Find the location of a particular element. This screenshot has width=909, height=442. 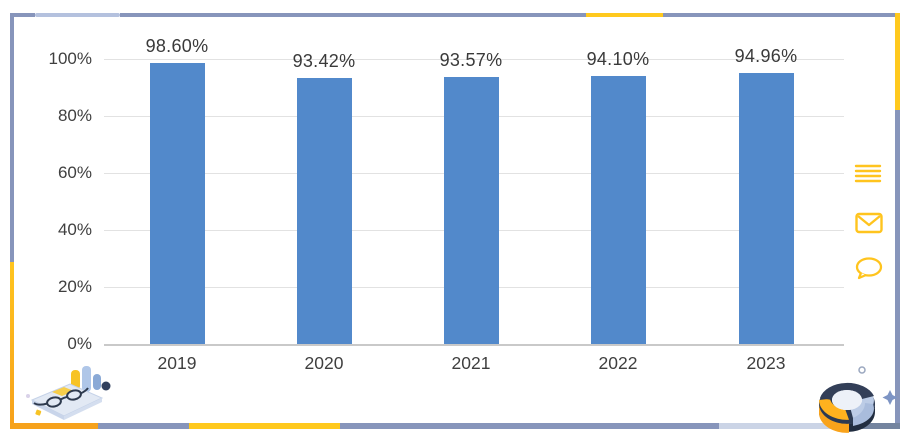

bar-value-label: 93.42% is located at coordinates (324, 60).